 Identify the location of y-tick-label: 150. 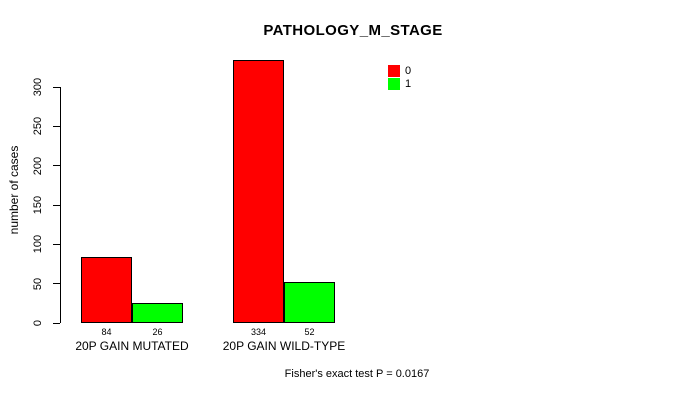
(38, 205).